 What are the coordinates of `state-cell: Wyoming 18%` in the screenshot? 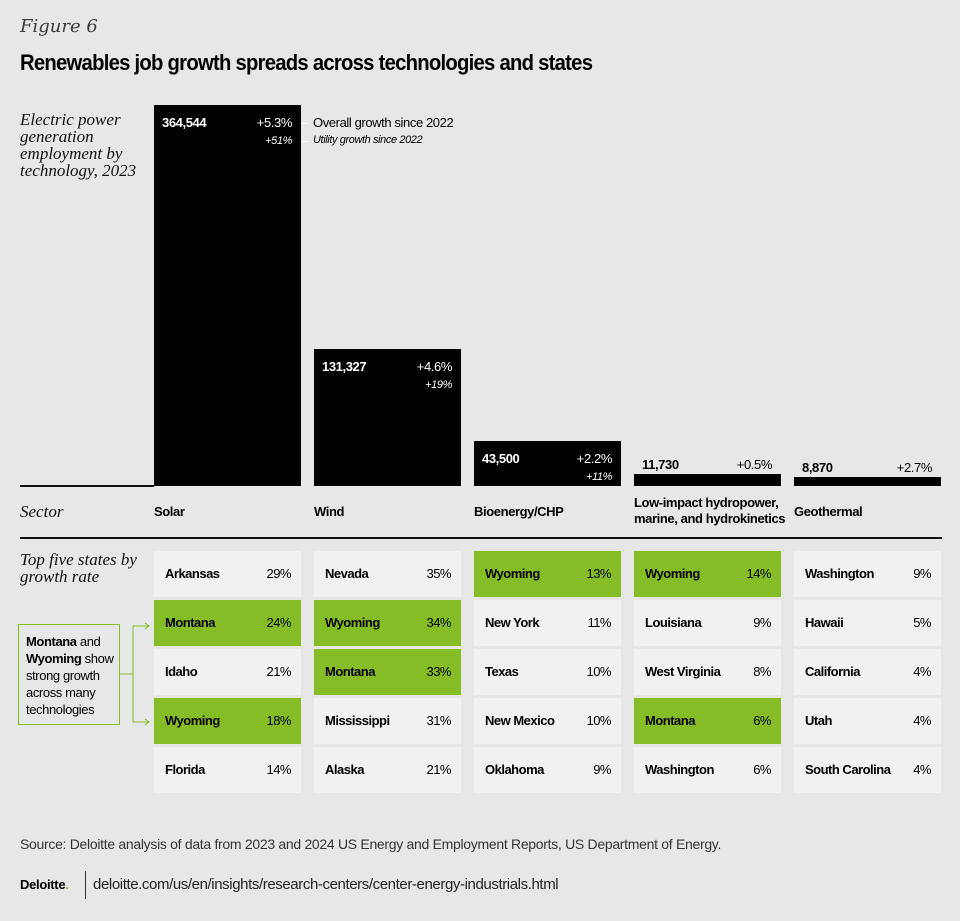 It's located at (227, 721).